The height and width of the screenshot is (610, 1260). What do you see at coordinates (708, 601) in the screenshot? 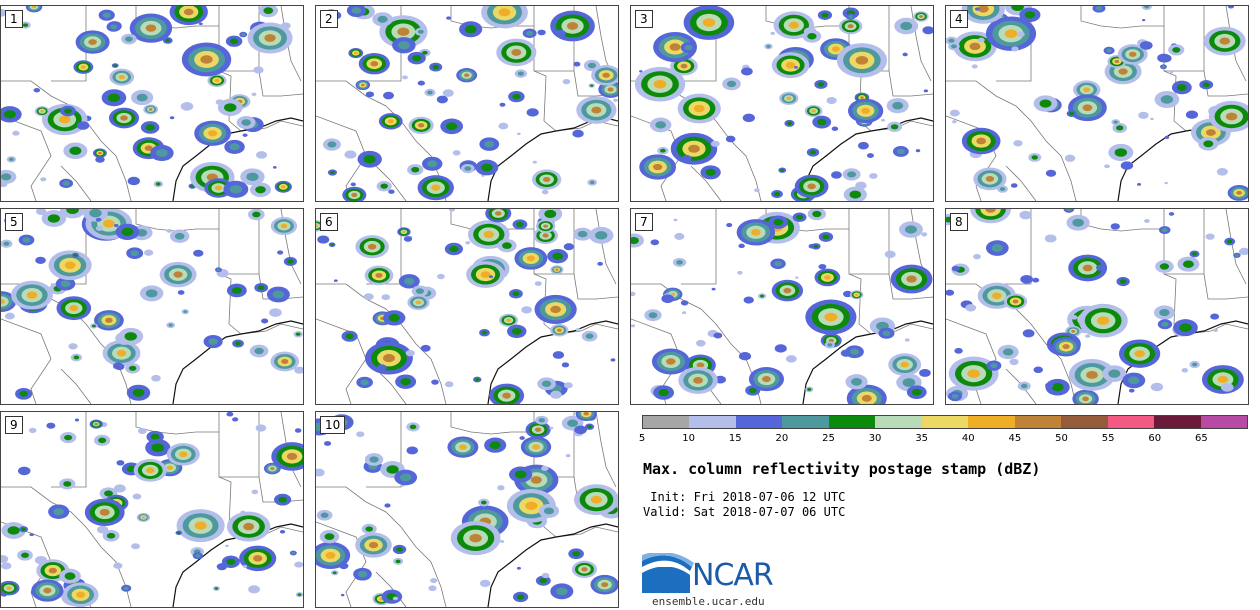
I see `ensemble-url: ensemble.ucar.edu` at bounding box center [708, 601].